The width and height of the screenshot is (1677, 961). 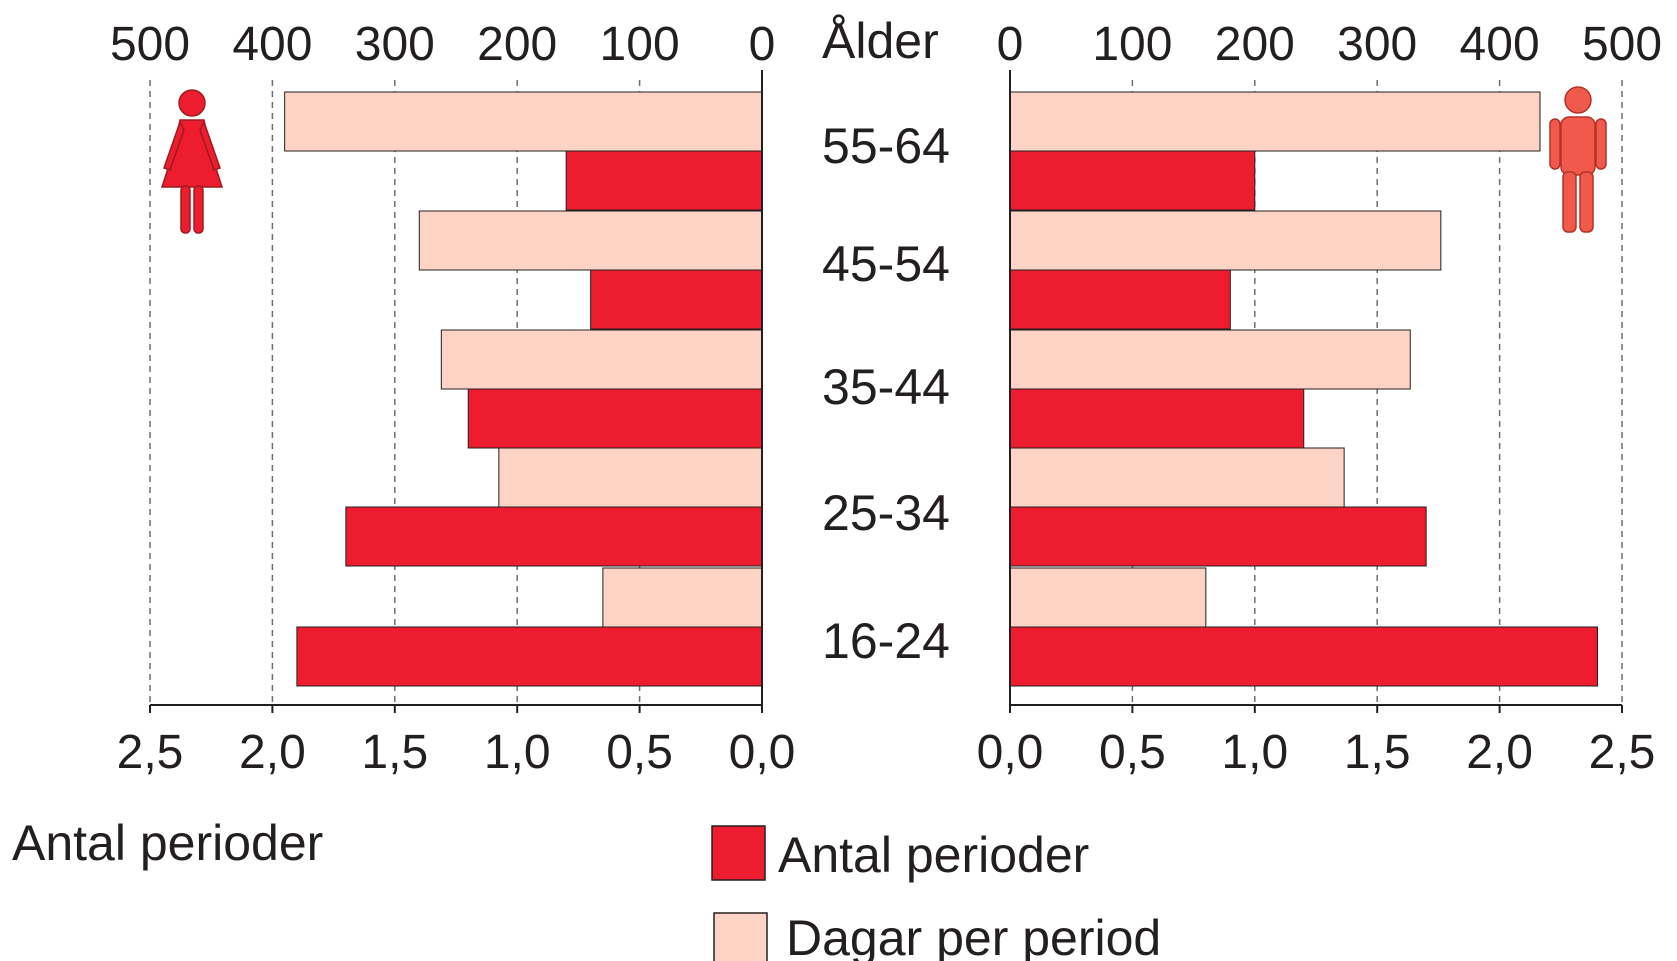 What do you see at coordinates (1377, 44) in the screenshot?
I see `top-tick-right-3: 300` at bounding box center [1377, 44].